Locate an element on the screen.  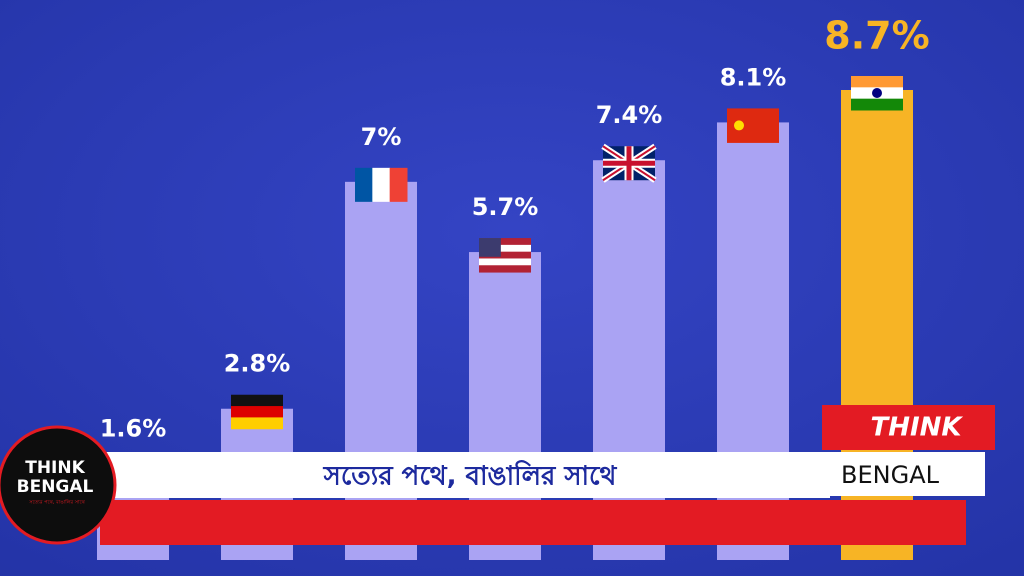
logo-tagline: সত্যের পথে, বাঙালির সাথে is located at coordinates (56, 503).